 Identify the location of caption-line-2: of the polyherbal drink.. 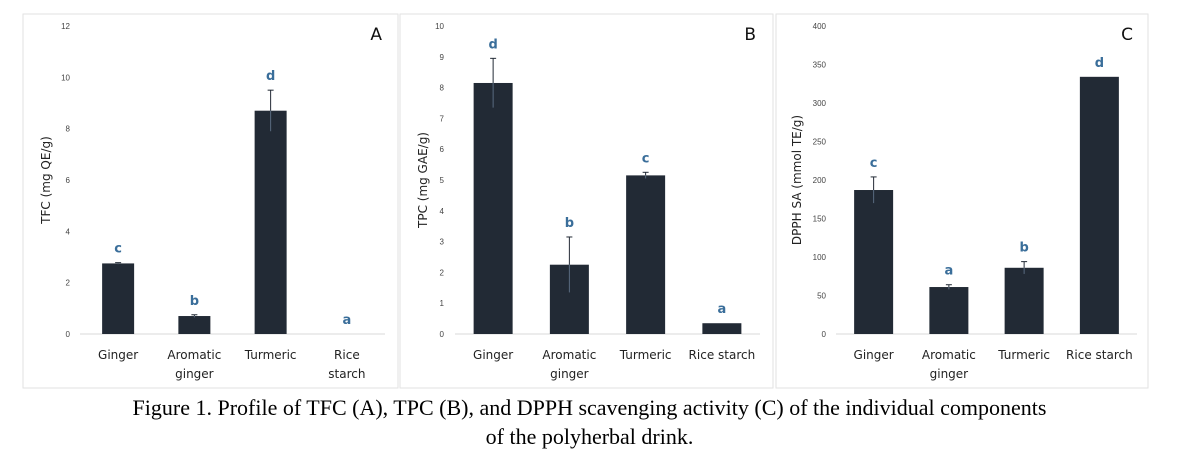
(589, 436).